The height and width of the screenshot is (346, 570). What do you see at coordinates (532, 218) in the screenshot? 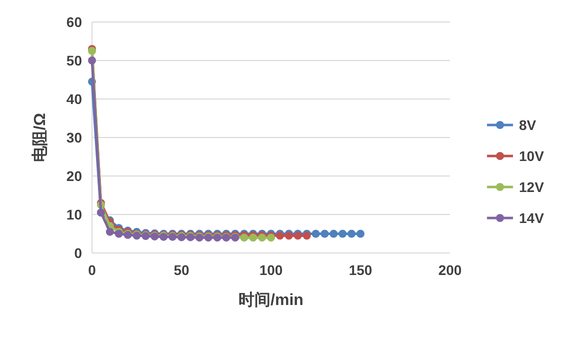
I see `legend-label: 14V` at bounding box center [532, 218].